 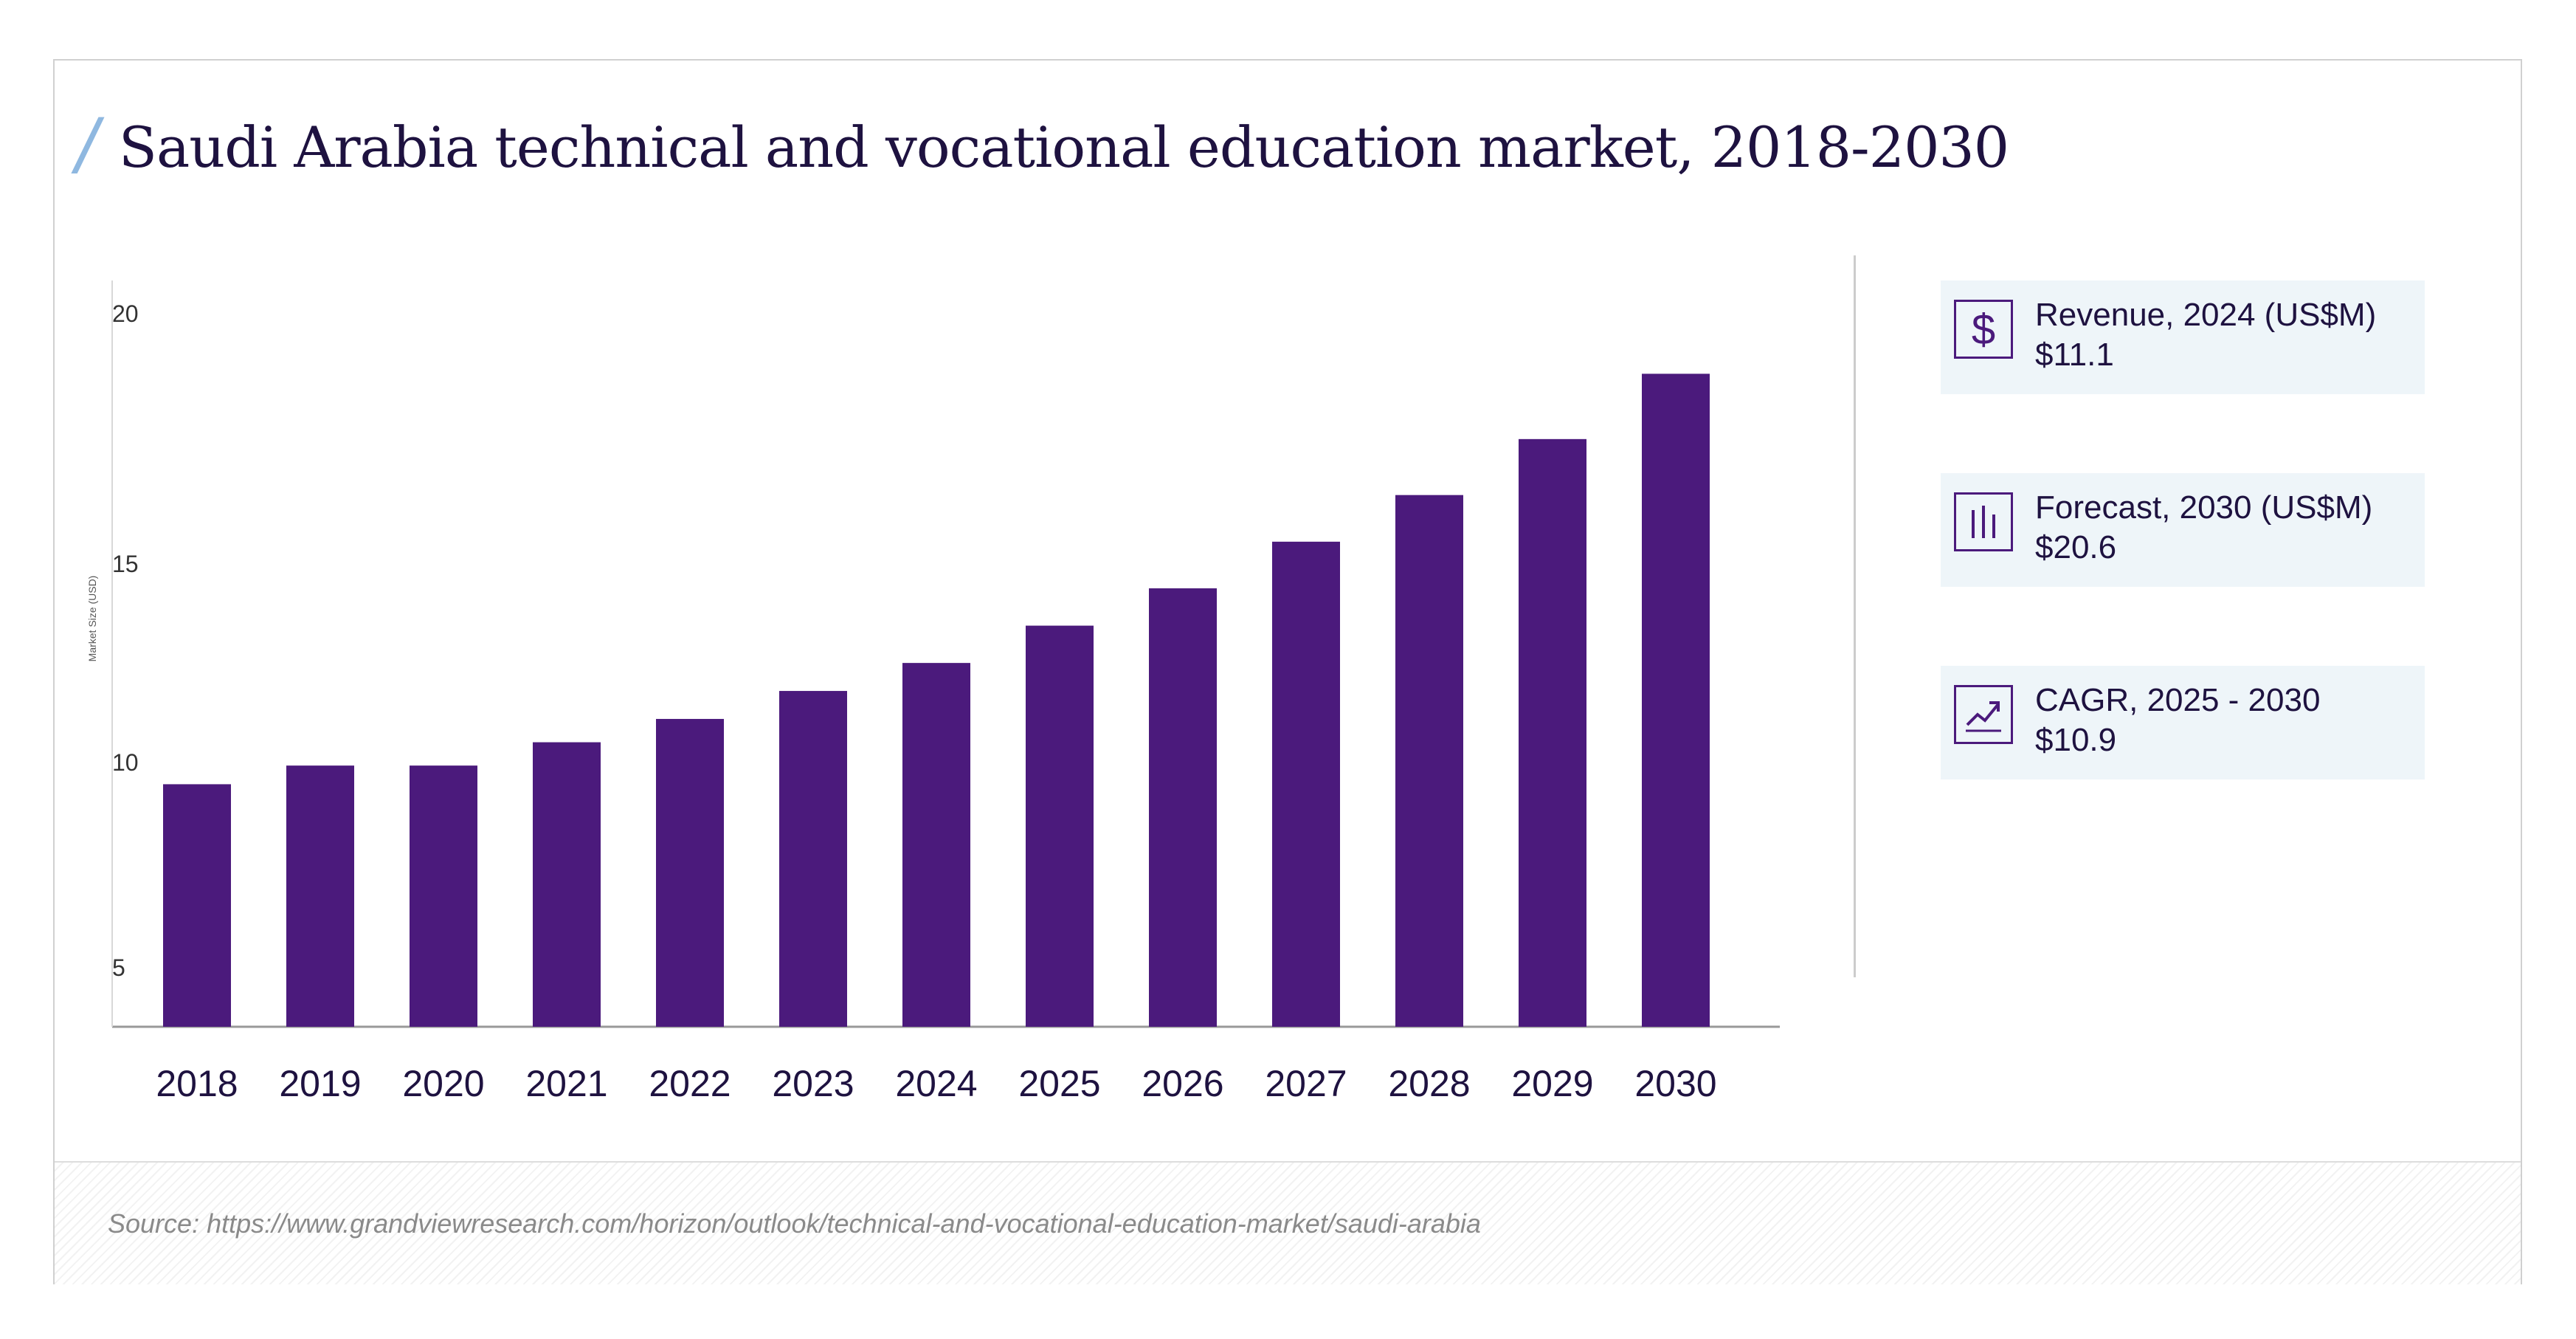 I want to click on trend-up-icon, so click(x=1984, y=714).